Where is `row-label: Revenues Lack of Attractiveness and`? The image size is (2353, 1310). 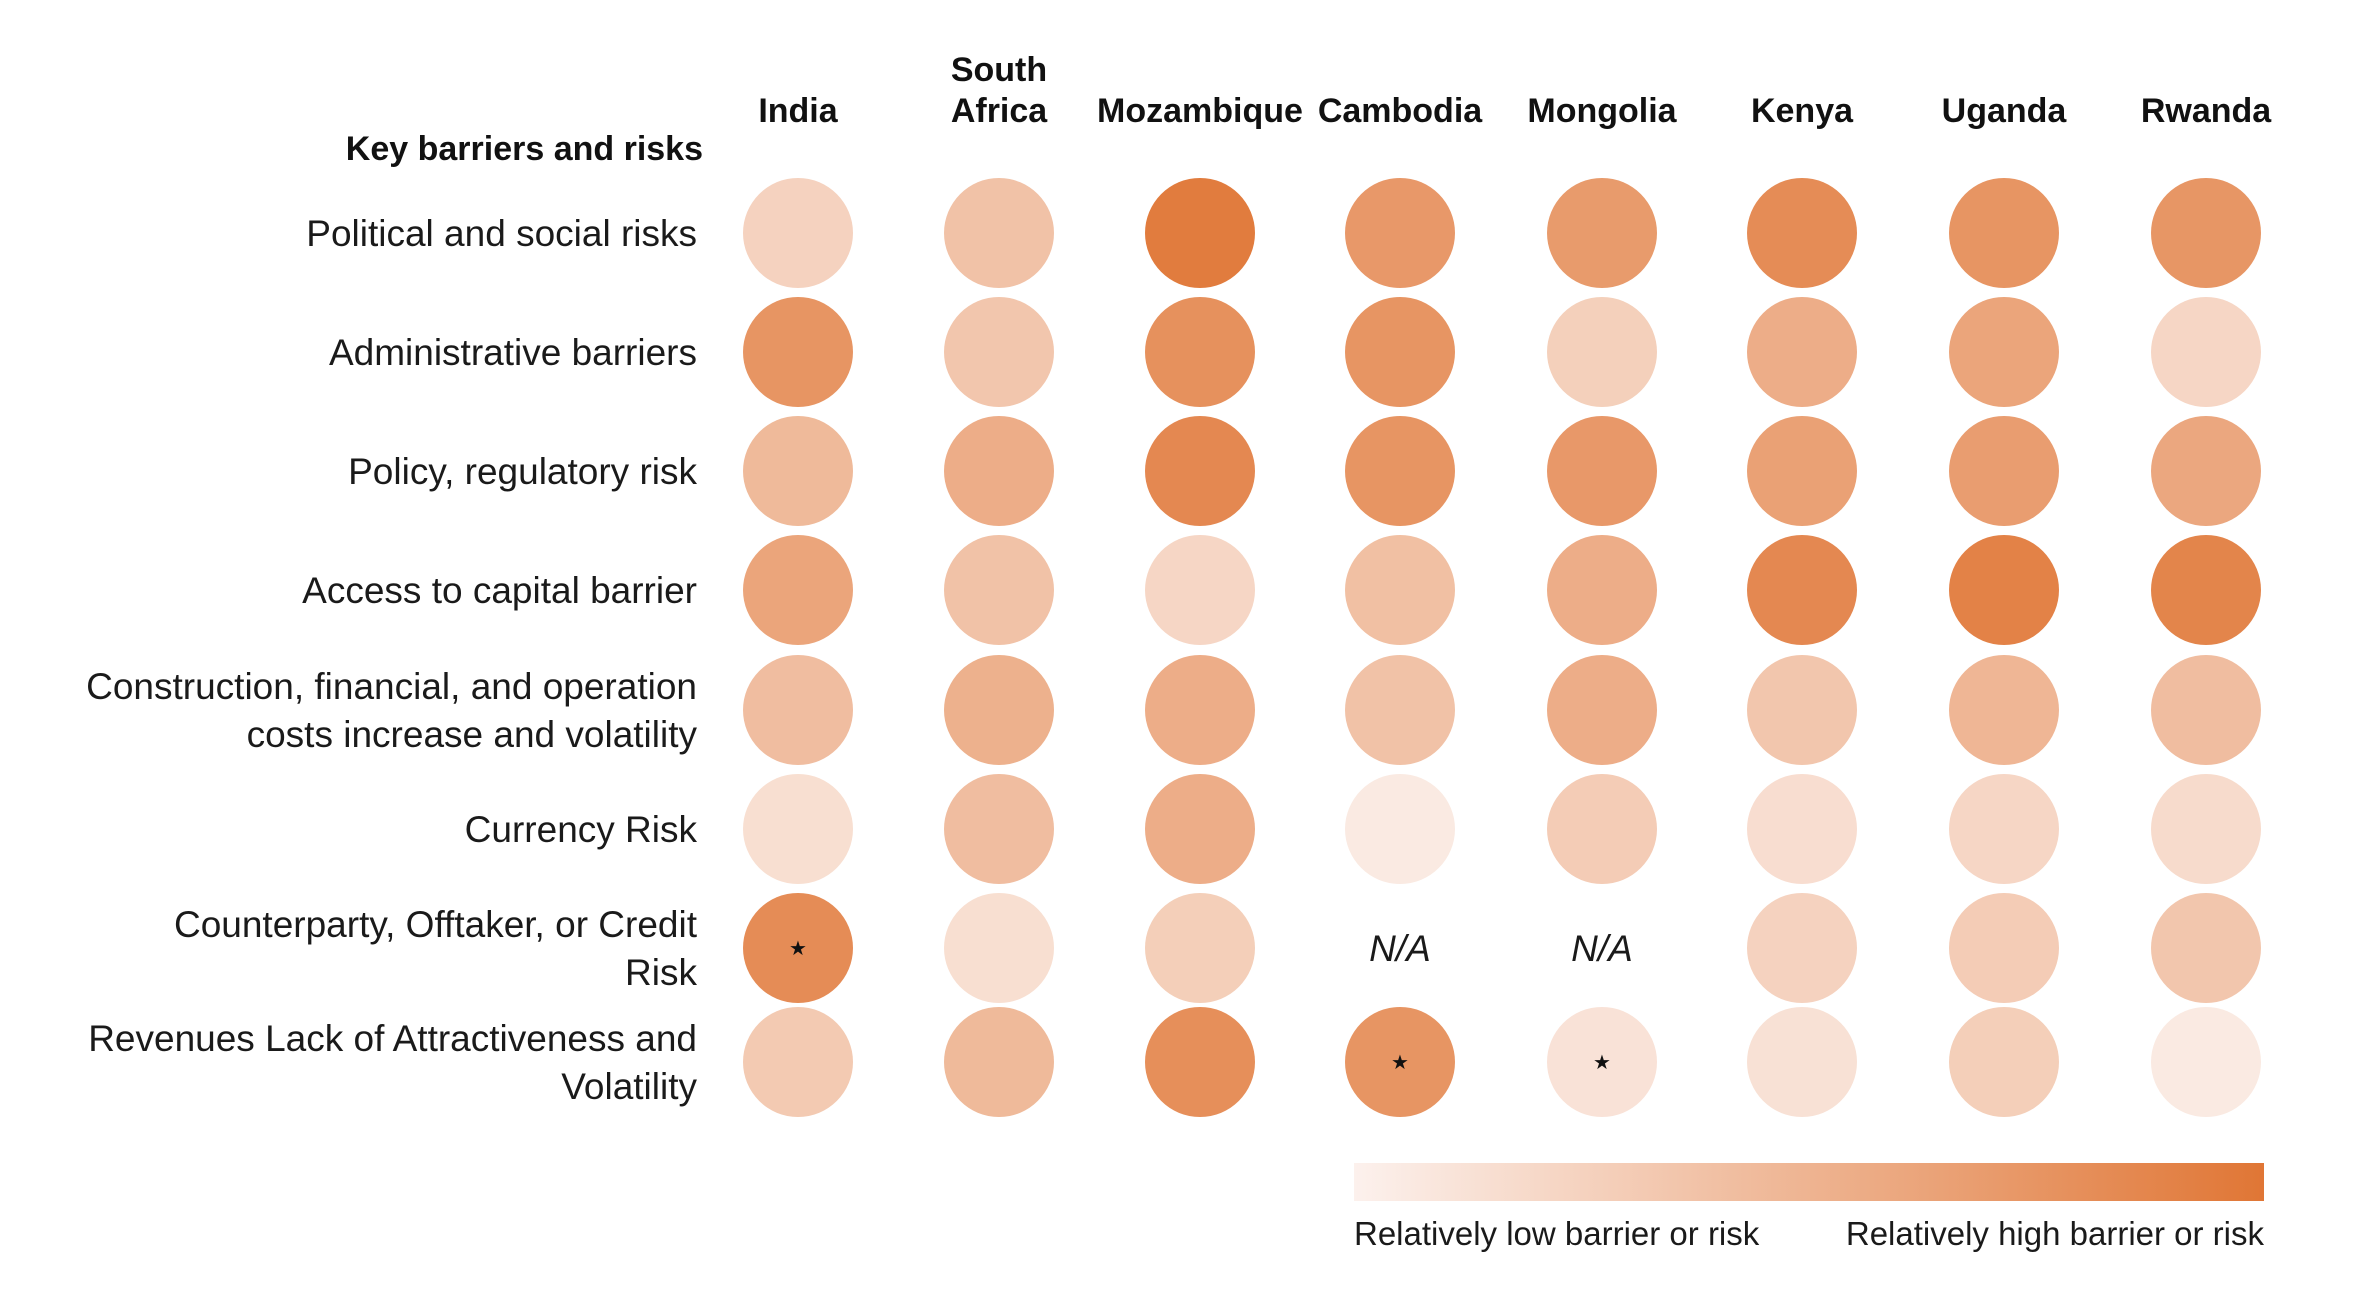 row-label: Revenues Lack of Attractiveness and is located at coordinates (392, 1038).